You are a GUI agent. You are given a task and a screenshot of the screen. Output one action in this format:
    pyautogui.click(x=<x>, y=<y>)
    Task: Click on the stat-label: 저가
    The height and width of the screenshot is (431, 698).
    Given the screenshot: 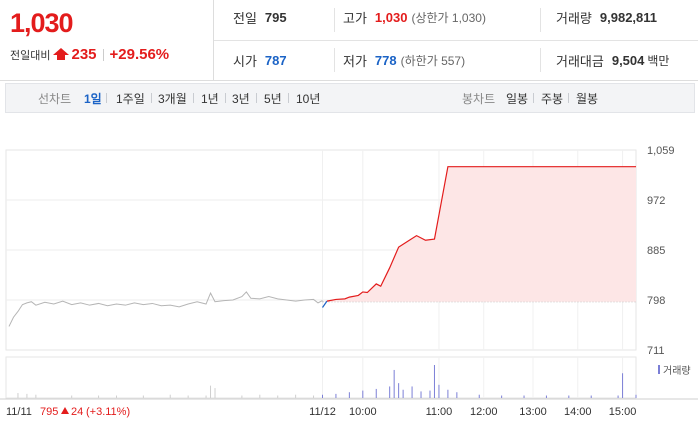 What is the action you would take?
    pyautogui.click(x=355, y=61)
    